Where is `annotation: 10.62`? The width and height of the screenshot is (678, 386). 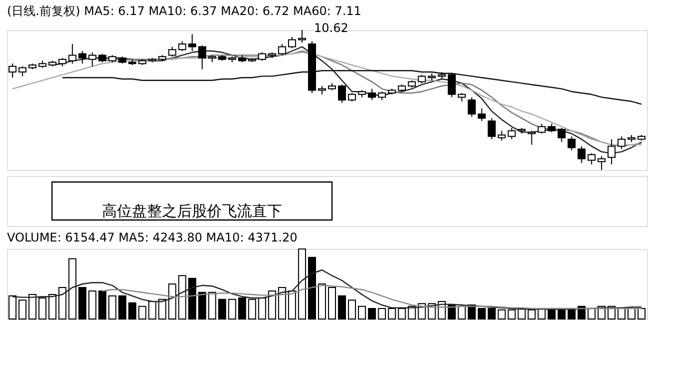 annotation: 10.62 is located at coordinates (331, 28).